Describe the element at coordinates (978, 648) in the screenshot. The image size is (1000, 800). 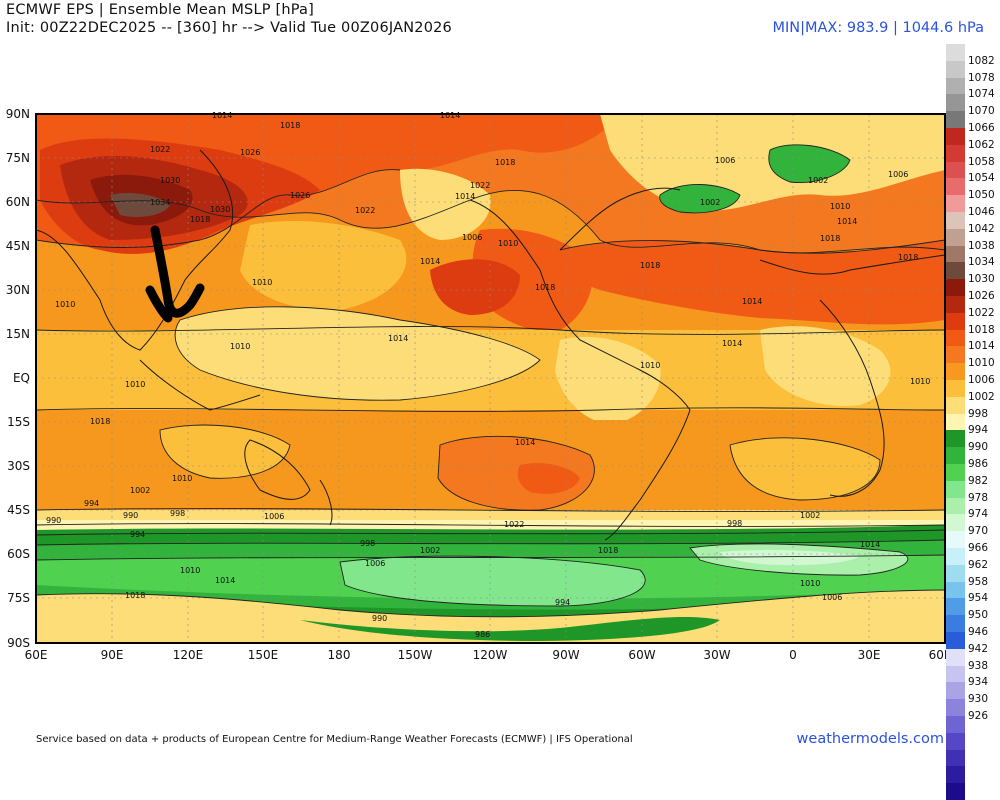
I see `colorbar-level-label: 942` at that location.